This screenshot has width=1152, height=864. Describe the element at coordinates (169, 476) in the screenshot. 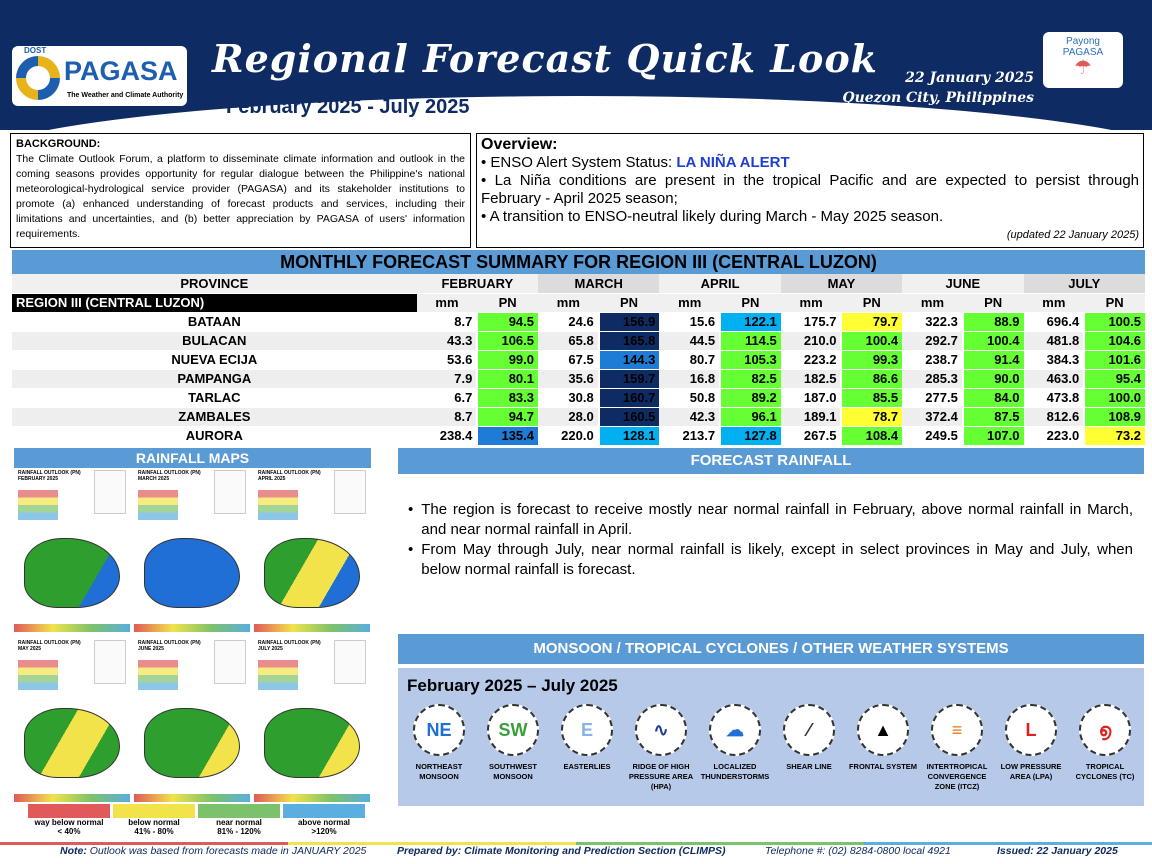

I see `map-caption: RAINFALL OUTLOOK (PN) MARCH 2025` at that location.